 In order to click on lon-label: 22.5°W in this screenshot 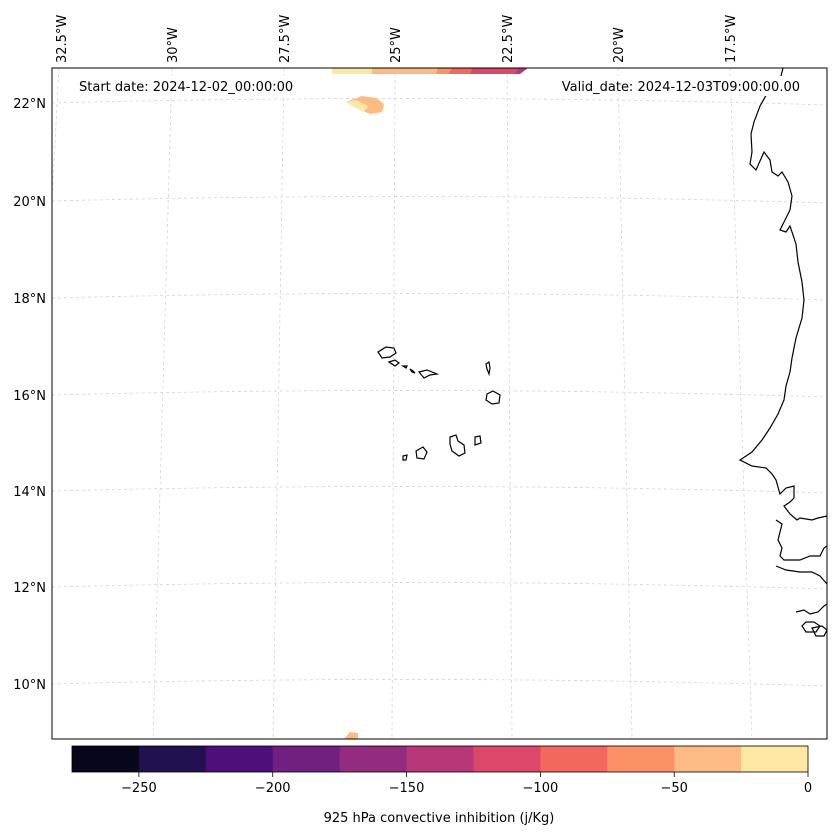, I will do `click(508, 39)`.